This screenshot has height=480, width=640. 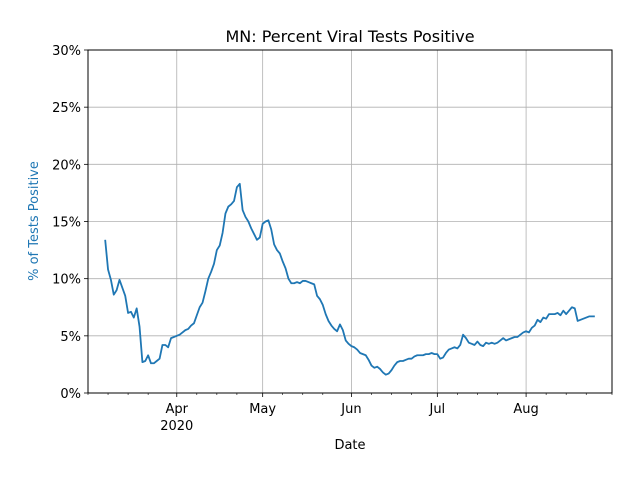 What do you see at coordinates (66, 165) in the screenshot?
I see `y-tick-label: 20%` at bounding box center [66, 165].